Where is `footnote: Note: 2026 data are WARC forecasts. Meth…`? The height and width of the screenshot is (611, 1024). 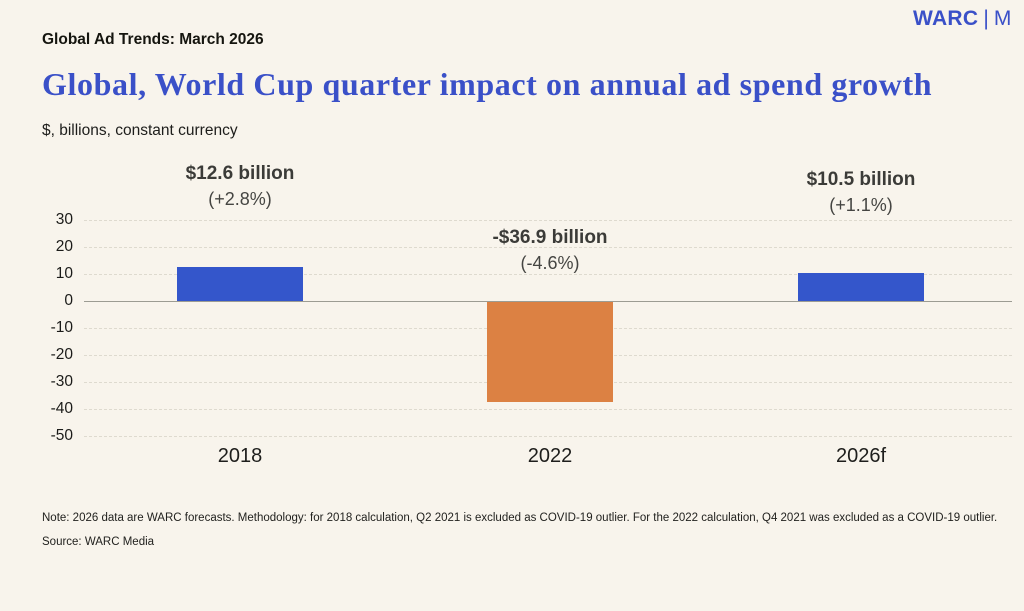 footnote: Note: 2026 data are WARC forecasts. Meth… is located at coordinates (520, 518).